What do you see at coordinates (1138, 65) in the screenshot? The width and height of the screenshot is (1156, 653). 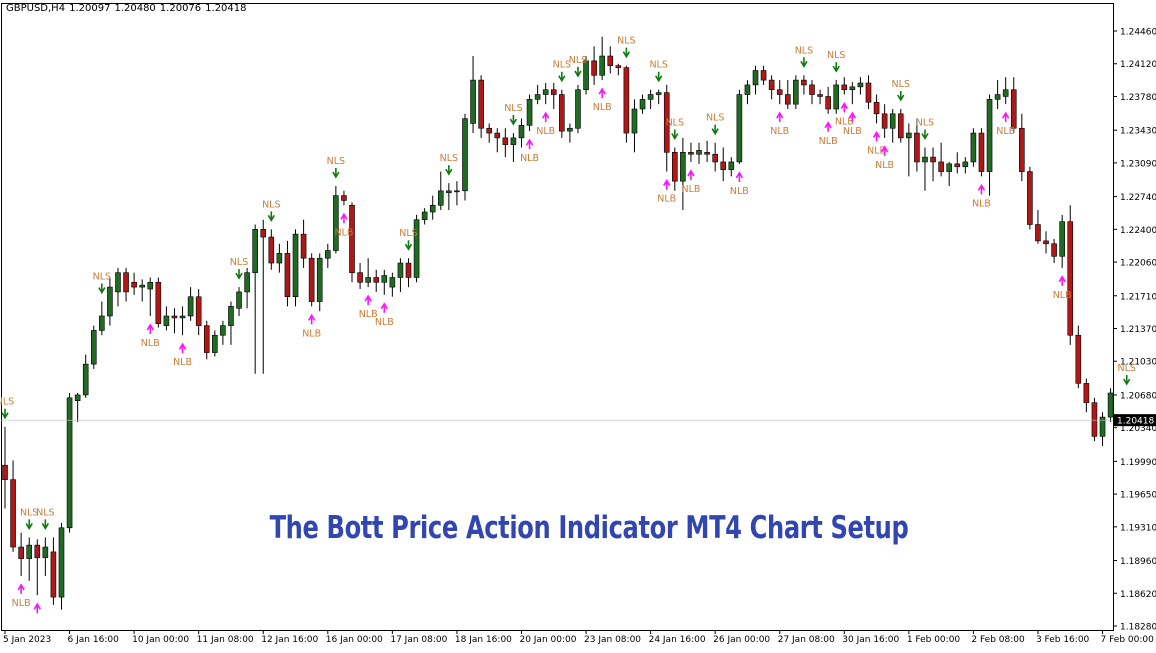 I see `y-tick-label: 1.24120` at bounding box center [1138, 65].